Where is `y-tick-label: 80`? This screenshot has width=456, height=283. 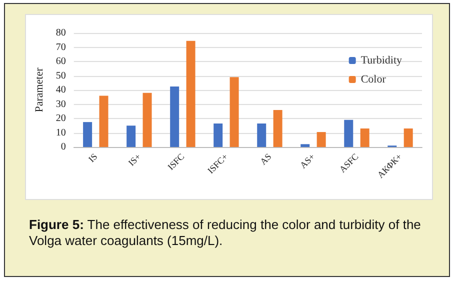
y-tick-label: 80 is located at coordinates (61, 33).